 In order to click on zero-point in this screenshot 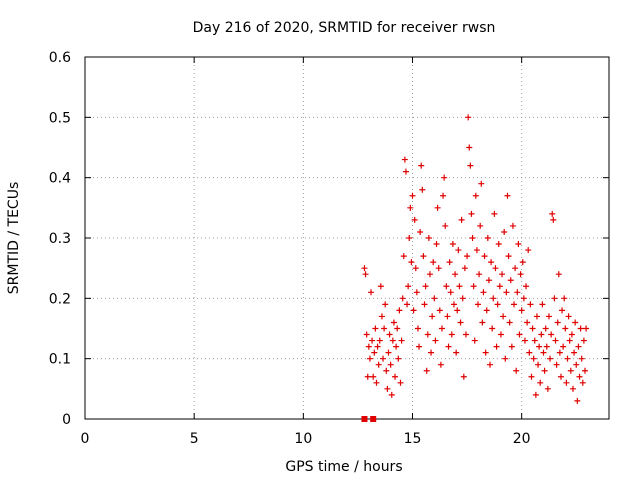, I will do `click(373, 419)`.